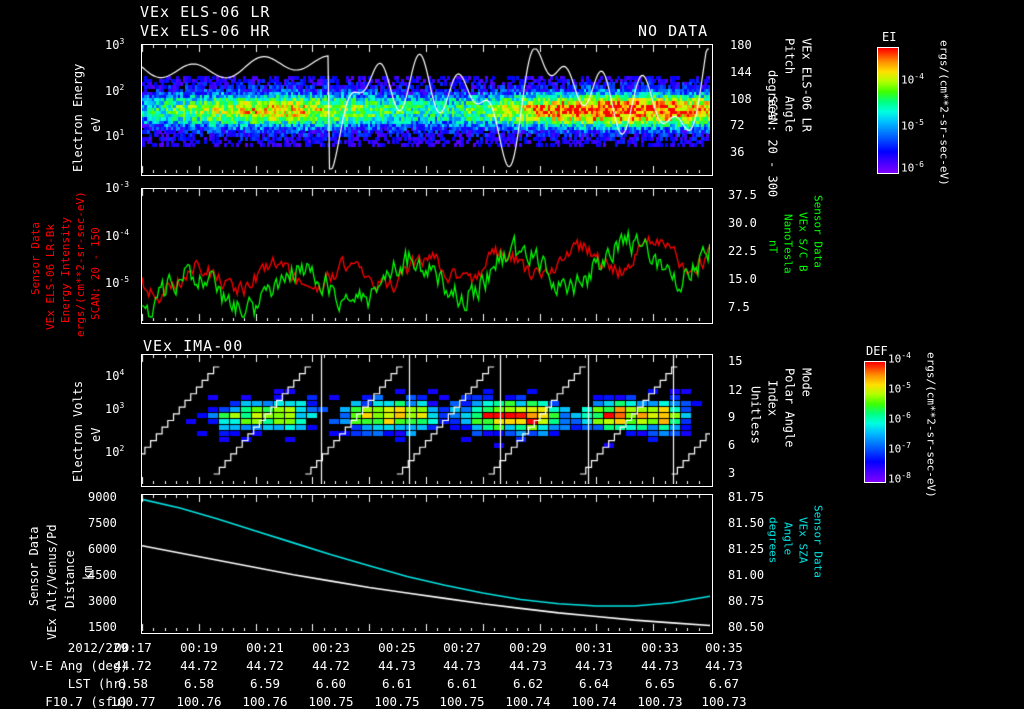  What do you see at coordinates (265, 647) in the screenshot?
I see `table-cell: 00:21` at bounding box center [265, 647].